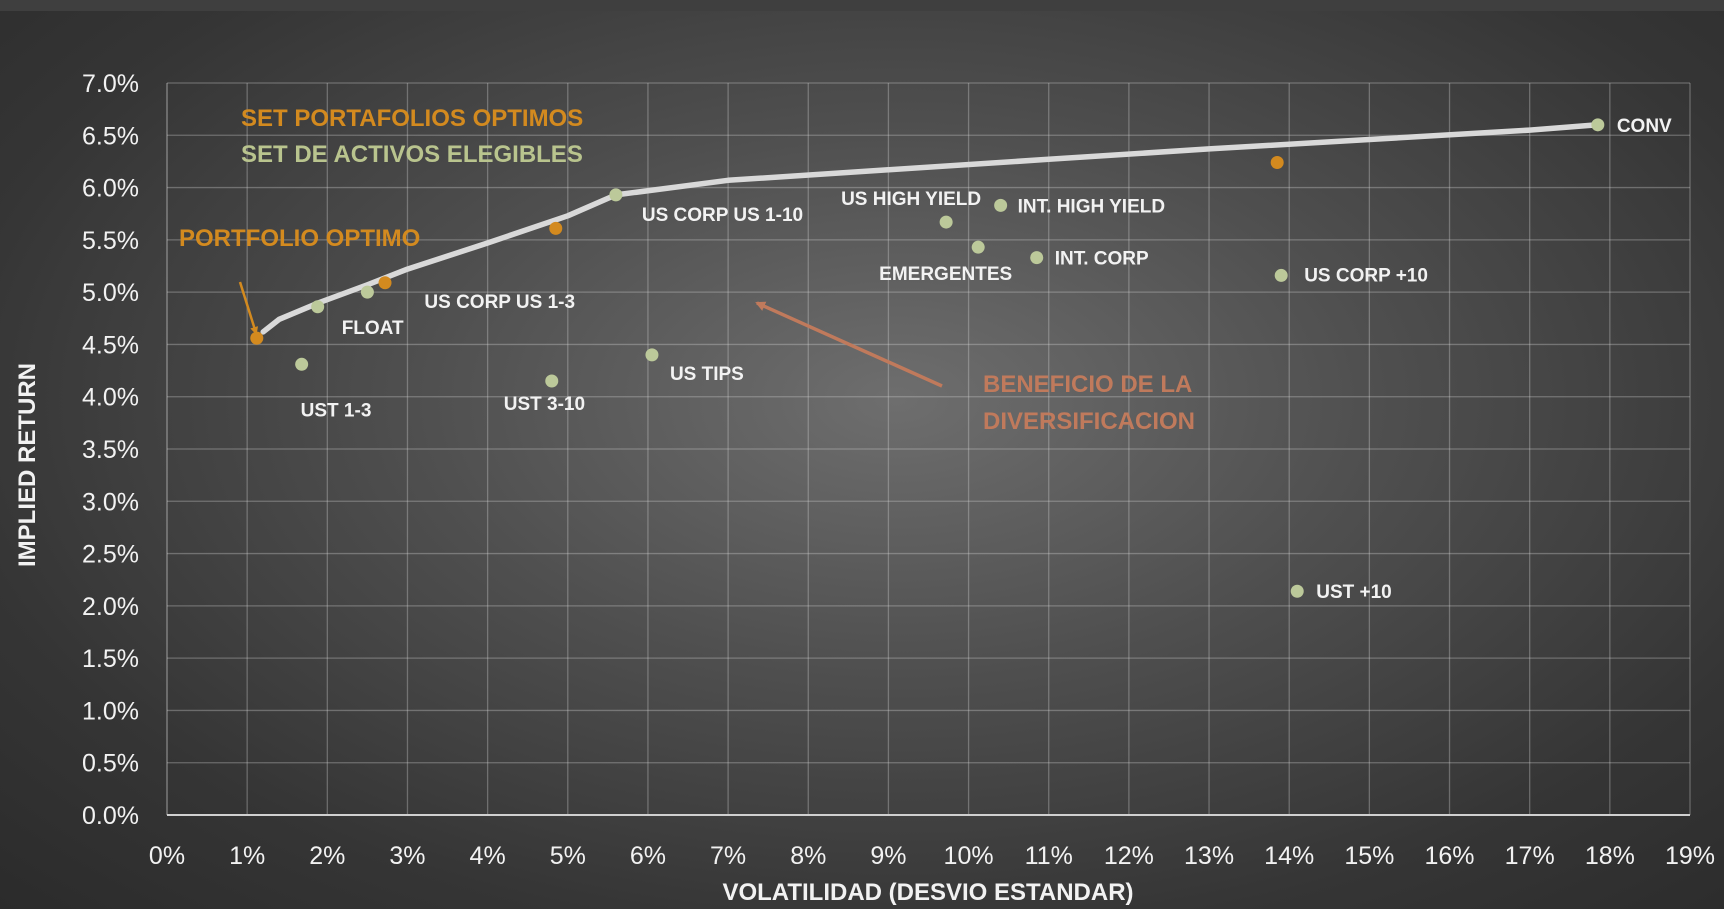 Image resolution: width=1724 pixels, height=909 pixels. Describe the element at coordinates (110, 555) in the screenshot. I see `y-tick-label: 2.5%` at that location.